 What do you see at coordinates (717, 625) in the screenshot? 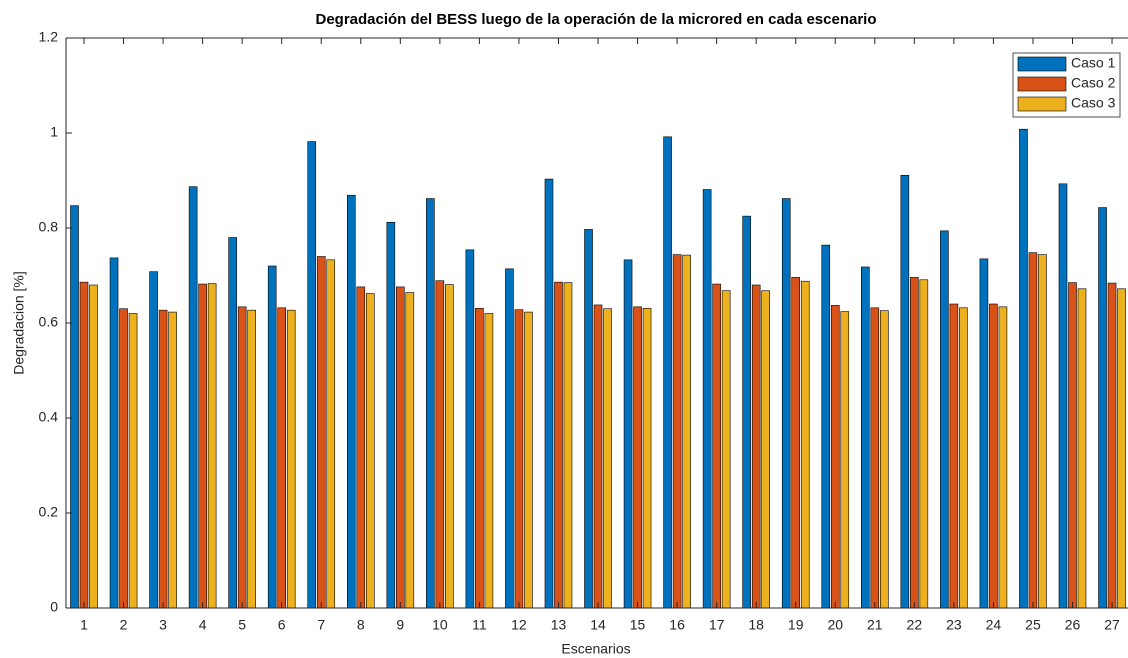
I see `x-tick-label: 17` at bounding box center [717, 625].